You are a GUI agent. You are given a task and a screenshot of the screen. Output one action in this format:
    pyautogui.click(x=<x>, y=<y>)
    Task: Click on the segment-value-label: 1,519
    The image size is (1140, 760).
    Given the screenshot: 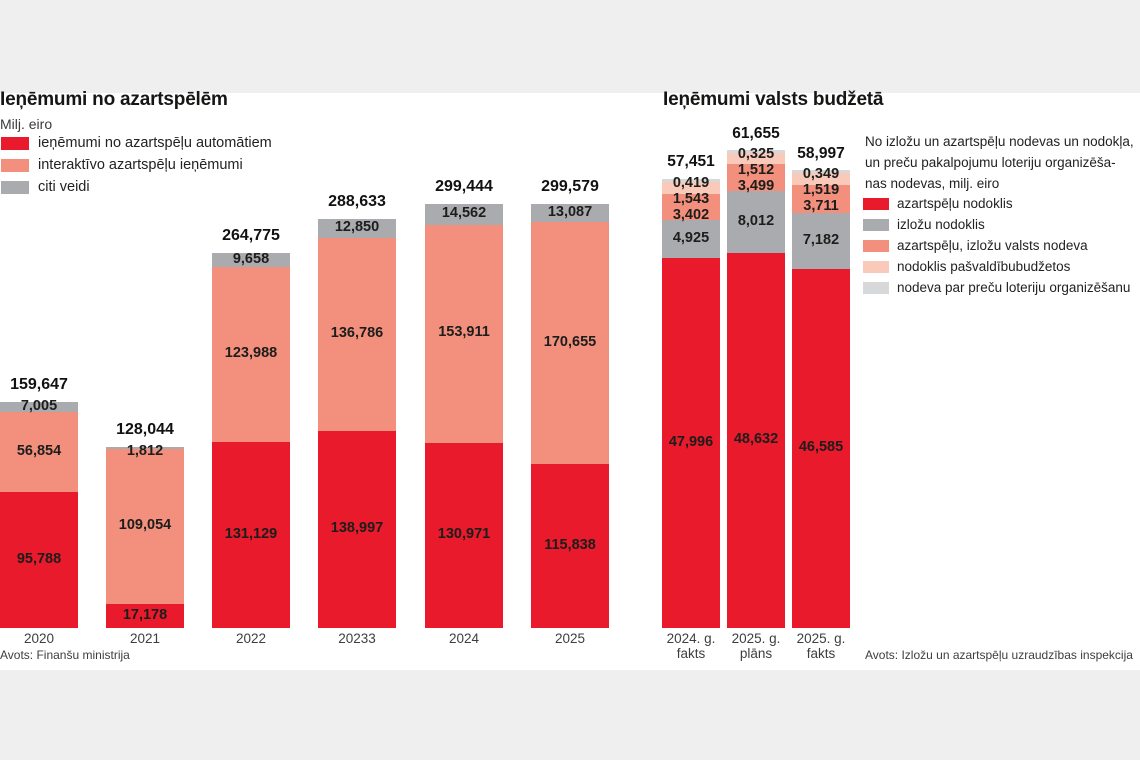 What is the action you would take?
    pyautogui.click(x=821, y=190)
    